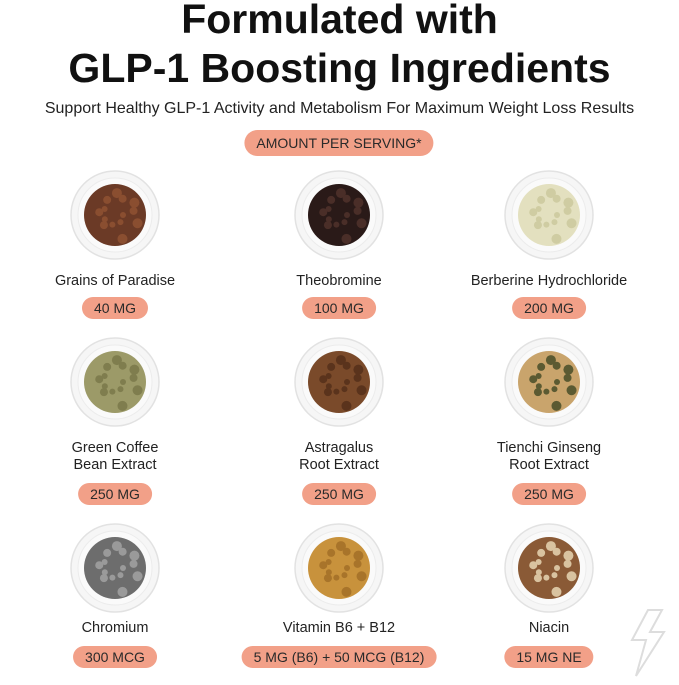 The height and width of the screenshot is (685, 679). What do you see at coordinates (115, 448) in the screenshot?
I see `ingredient-name: Green Coffee` at bounding box center [115, 448].